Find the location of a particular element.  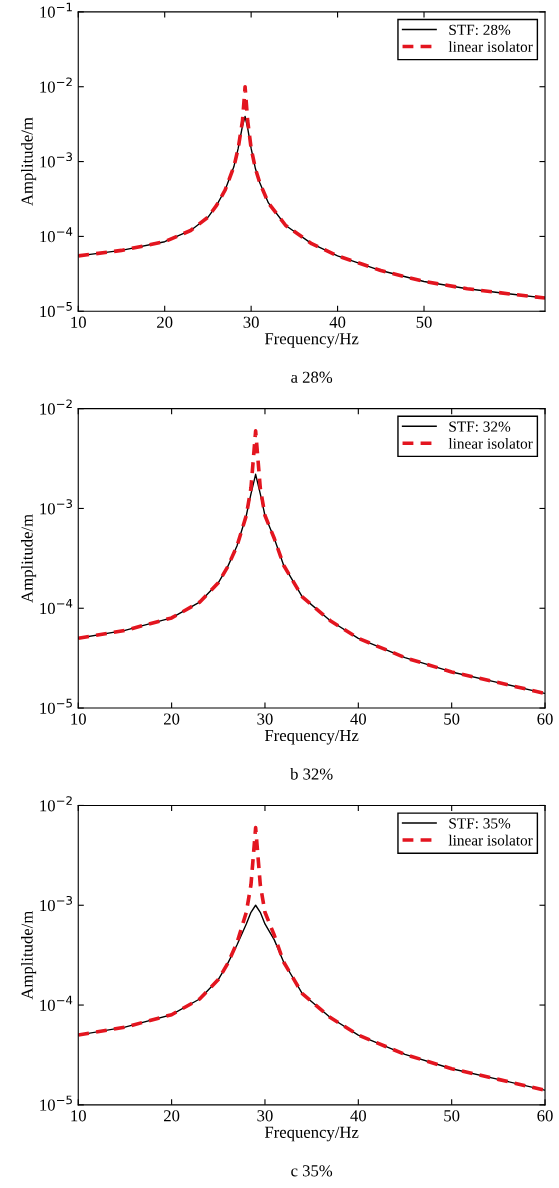

y-tick-label: 10$^{−1}$ is located at coordinates (56, 10).